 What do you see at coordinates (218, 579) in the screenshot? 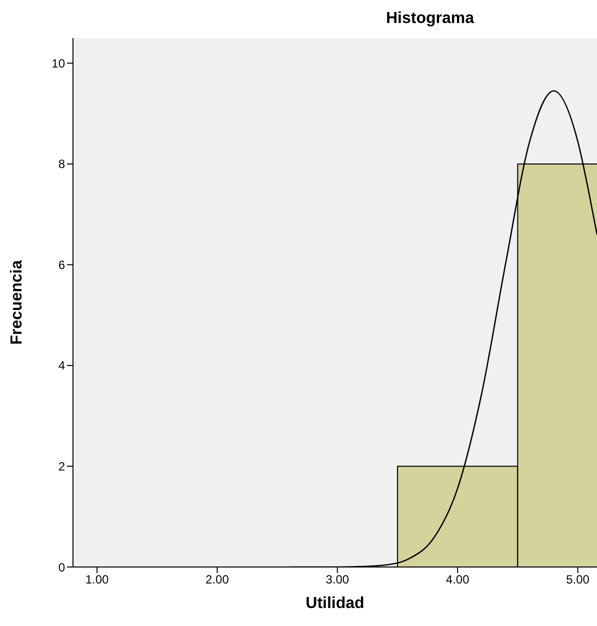
I see `x-tick-label: 2.00` at bounding box center [218, 579].